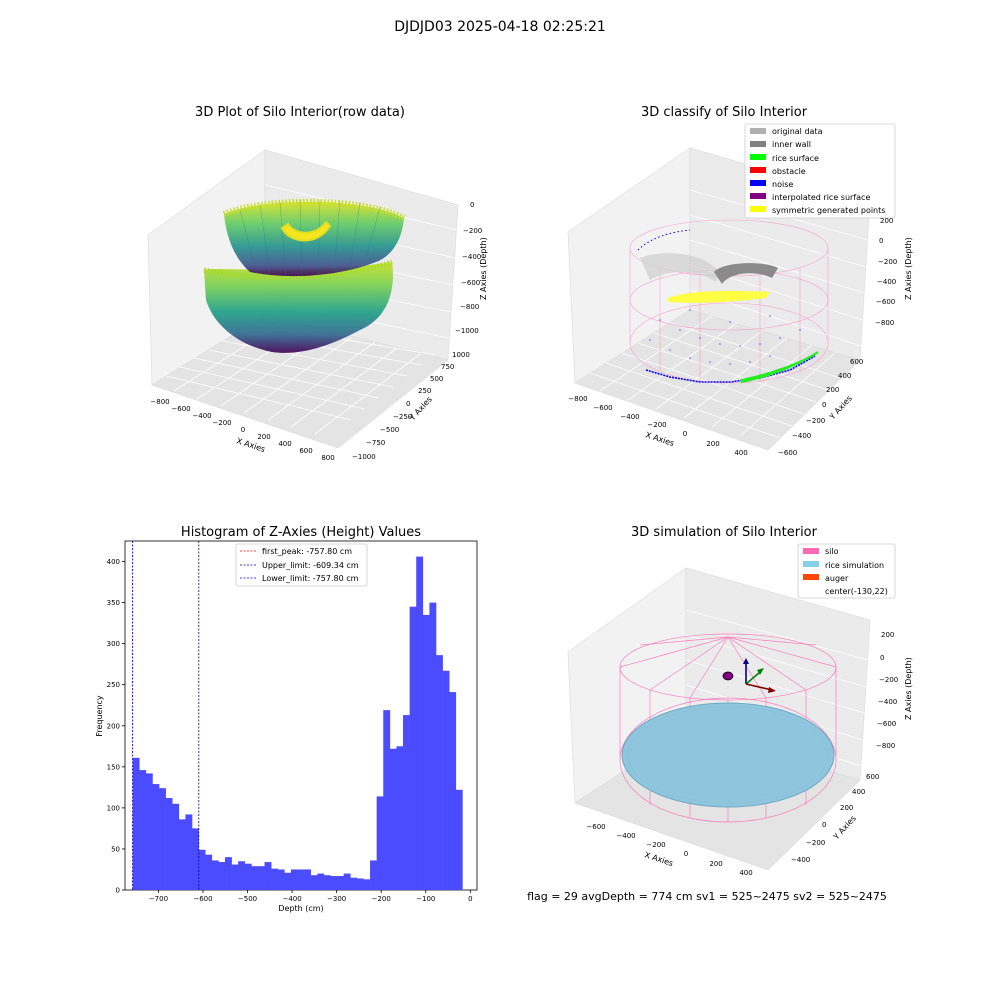  I want to click on p4-ytick: 0, so click(824, 825).